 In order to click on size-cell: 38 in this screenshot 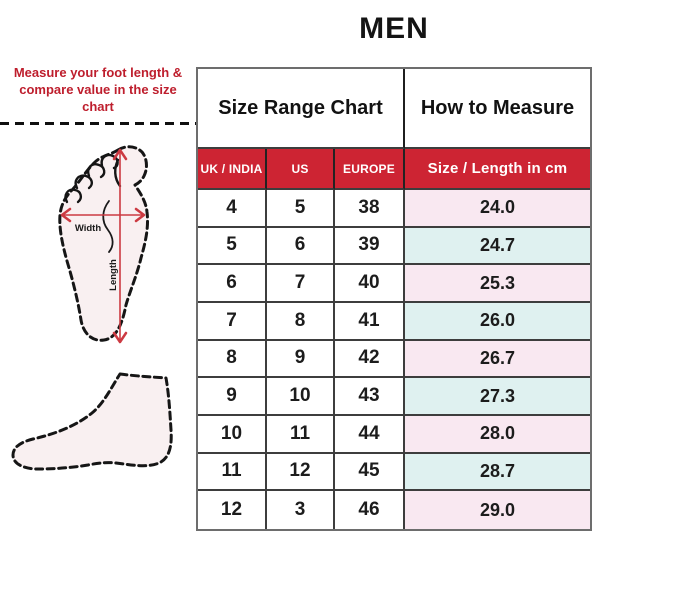, I will do `click(370, 209)`.